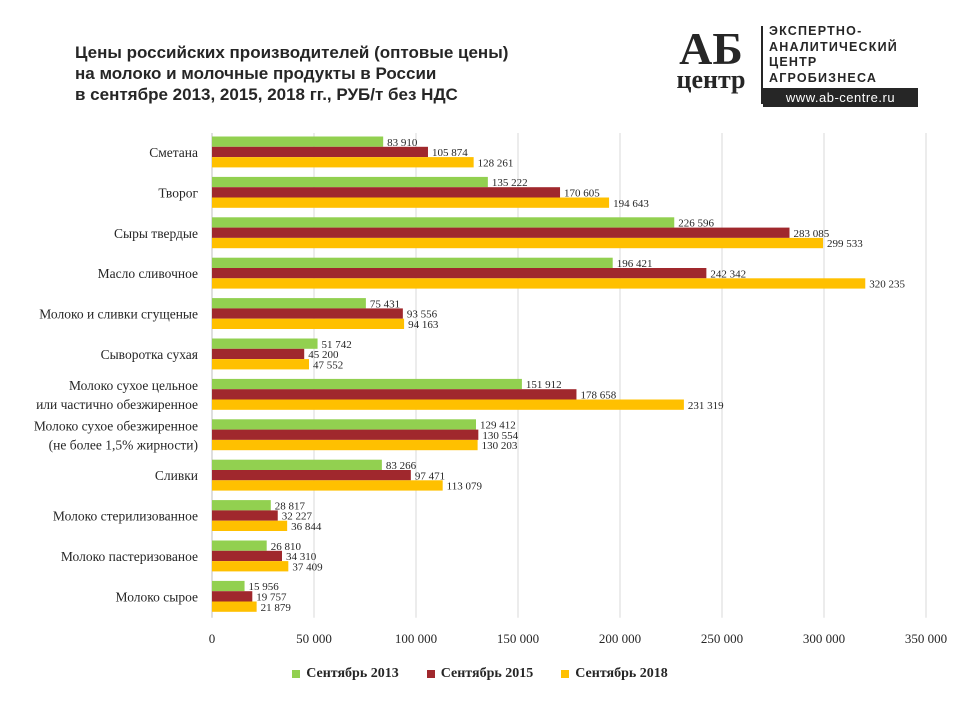 This screenshot has width=960, height=720. I want to click on legend-swatch-2013, so click(296, 674).